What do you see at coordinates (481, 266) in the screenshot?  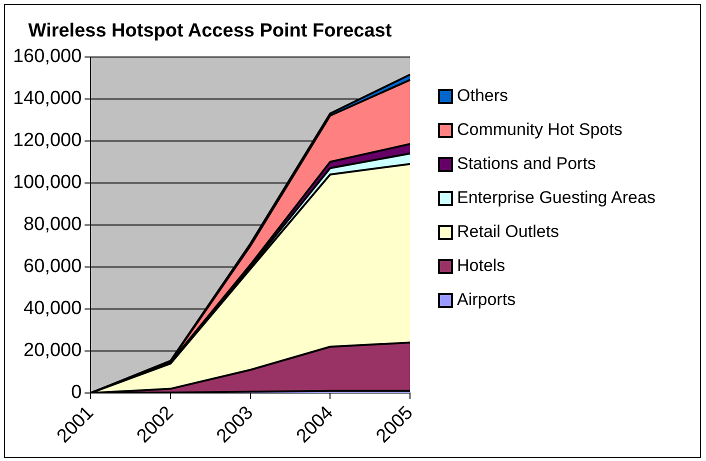 I see `legend-label: Hotels` at bounding box center [481, 266].